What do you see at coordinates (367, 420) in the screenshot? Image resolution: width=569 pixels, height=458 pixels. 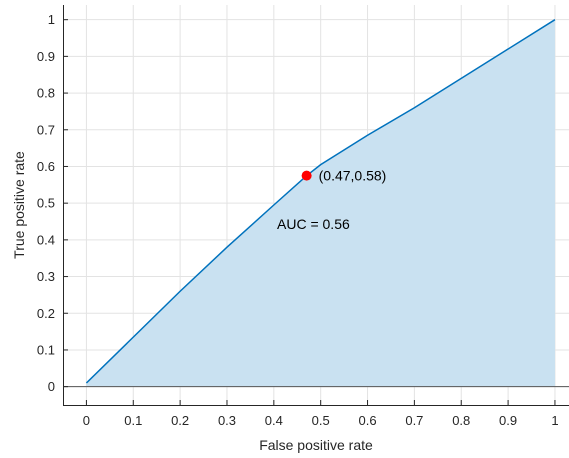 I see `x-tick-label: 0.6` at bounding box center [367, 420].